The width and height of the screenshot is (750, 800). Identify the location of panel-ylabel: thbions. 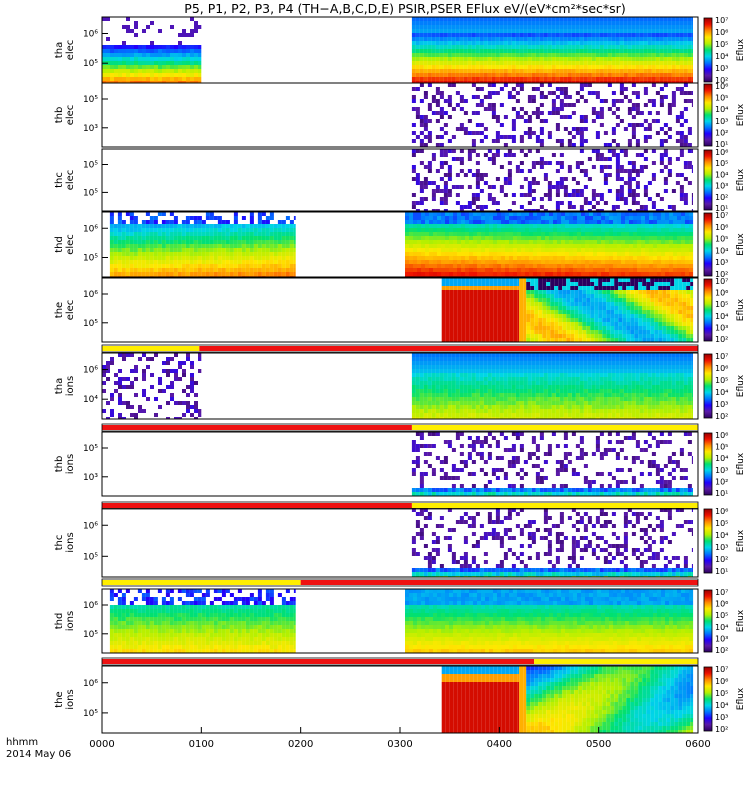
(65, 464).